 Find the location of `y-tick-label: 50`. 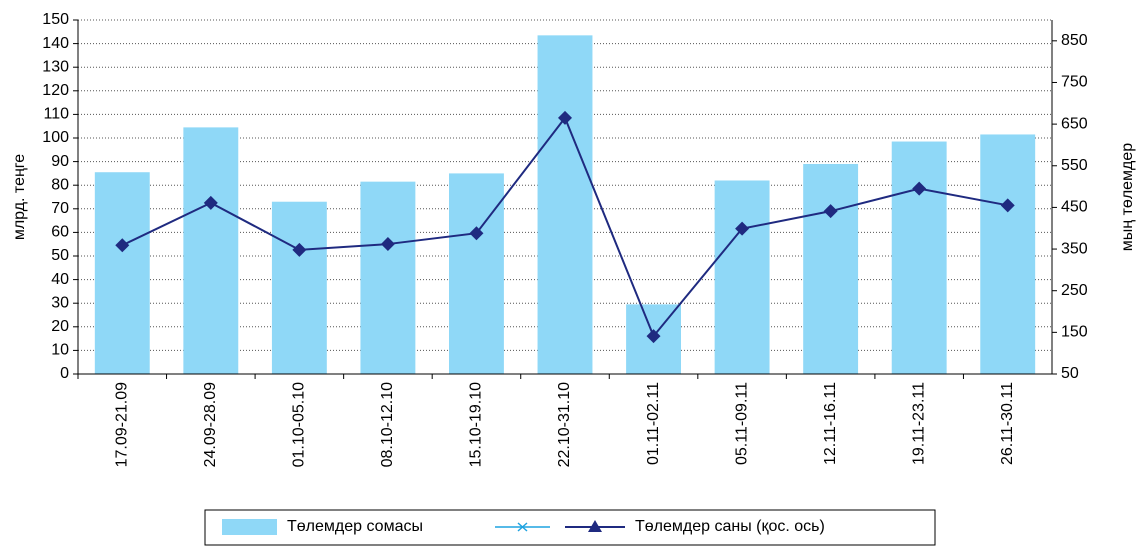

y-tick-label: 50 is located at coordinates (60, 255).